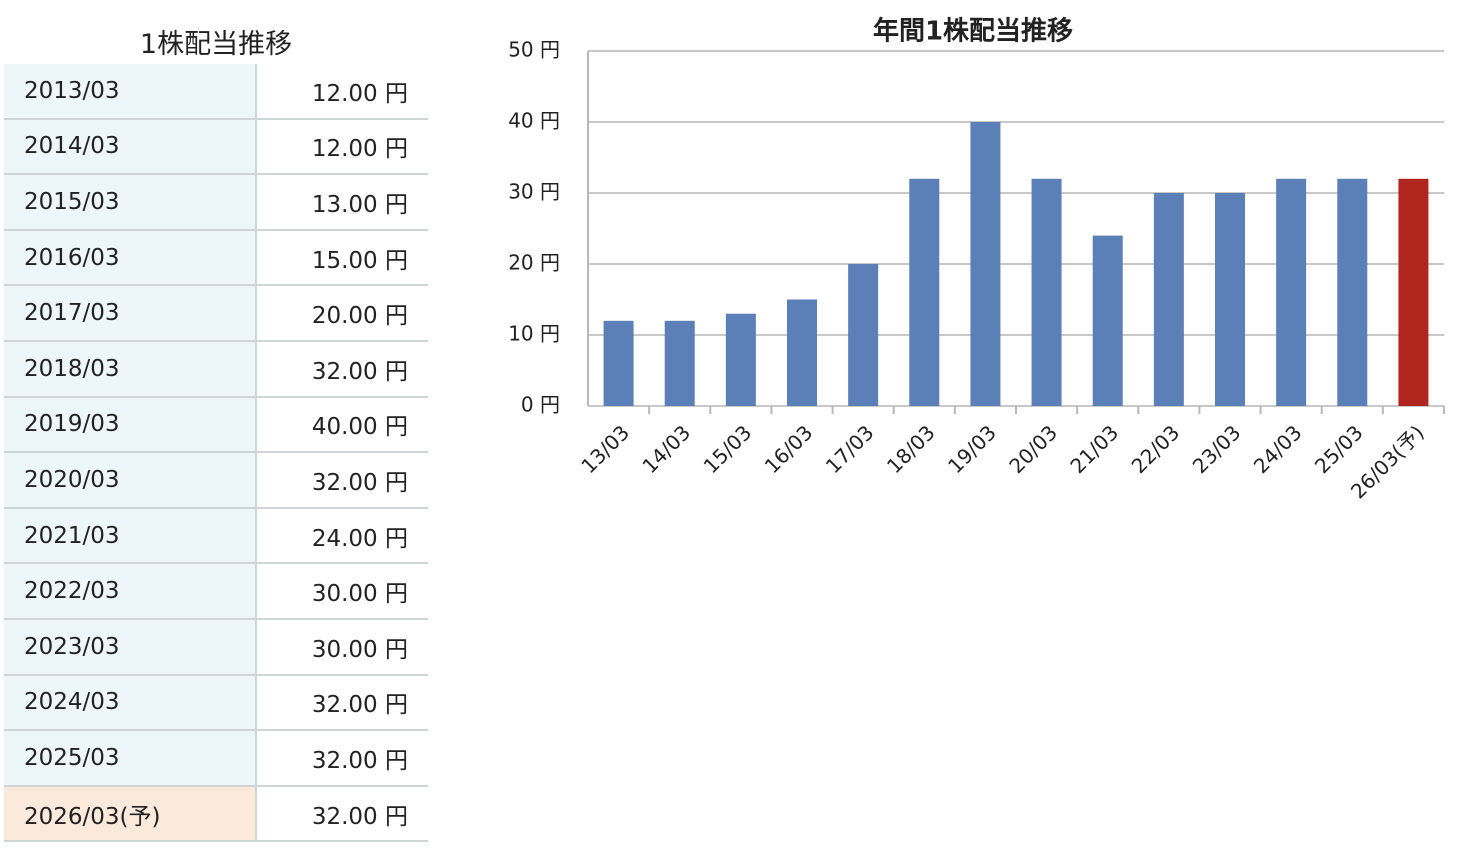  What do you see at coordinates (1217, 449) in the screenshot?
I see `x-tick-label: 23/03` at bounding box center [1217, 449].